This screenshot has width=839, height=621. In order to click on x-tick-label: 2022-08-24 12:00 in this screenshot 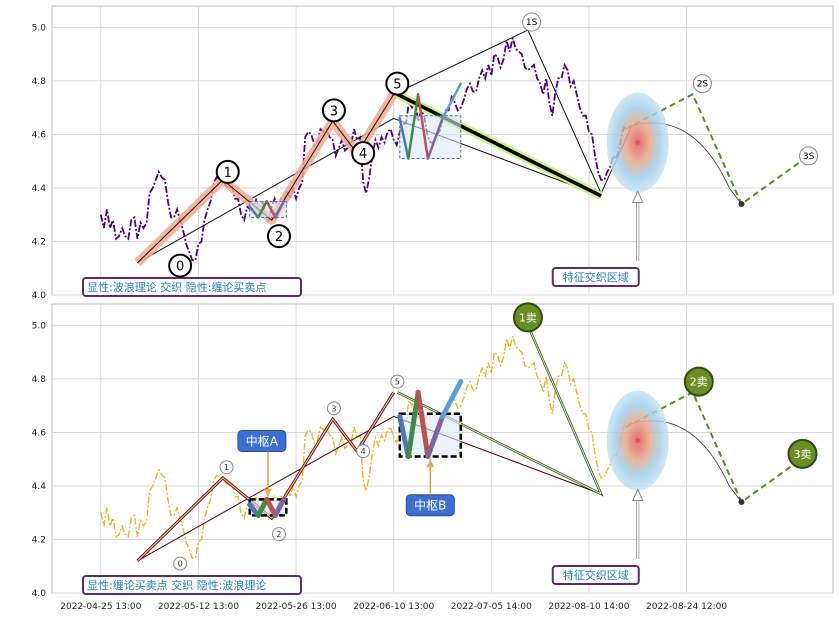, I will do `click(686, 607)`.